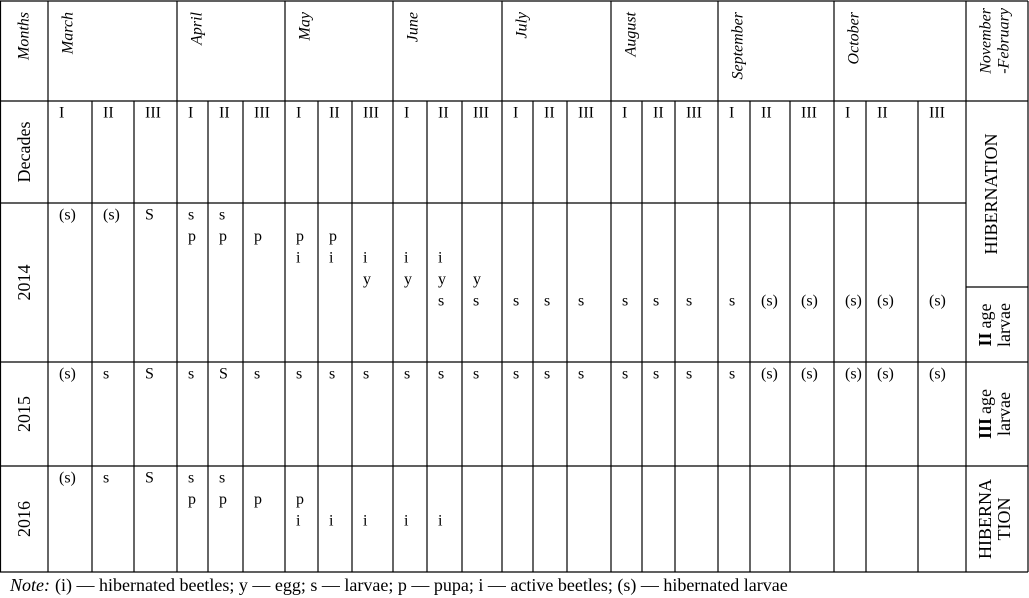 The image size is (1029, 598). I want to click on status-label: II age, so click(985, 324).